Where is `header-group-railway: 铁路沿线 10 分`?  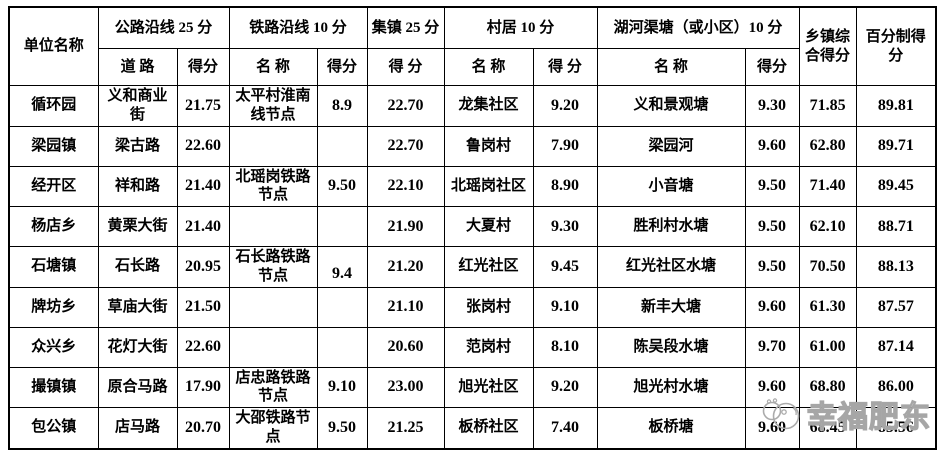 header-group-railway: 铁路沿线 10 分 is located at coordinates (298, 27).